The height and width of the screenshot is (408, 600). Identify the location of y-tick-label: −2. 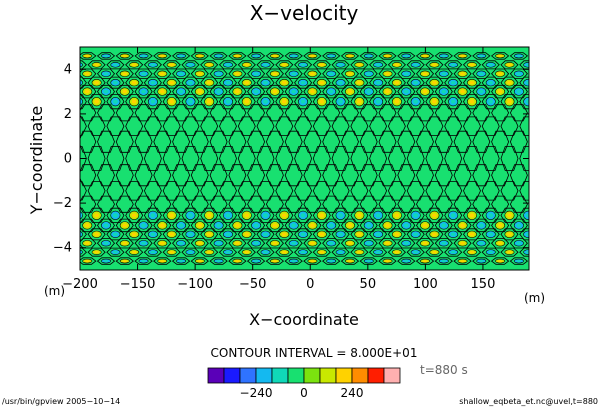
(62, 203).